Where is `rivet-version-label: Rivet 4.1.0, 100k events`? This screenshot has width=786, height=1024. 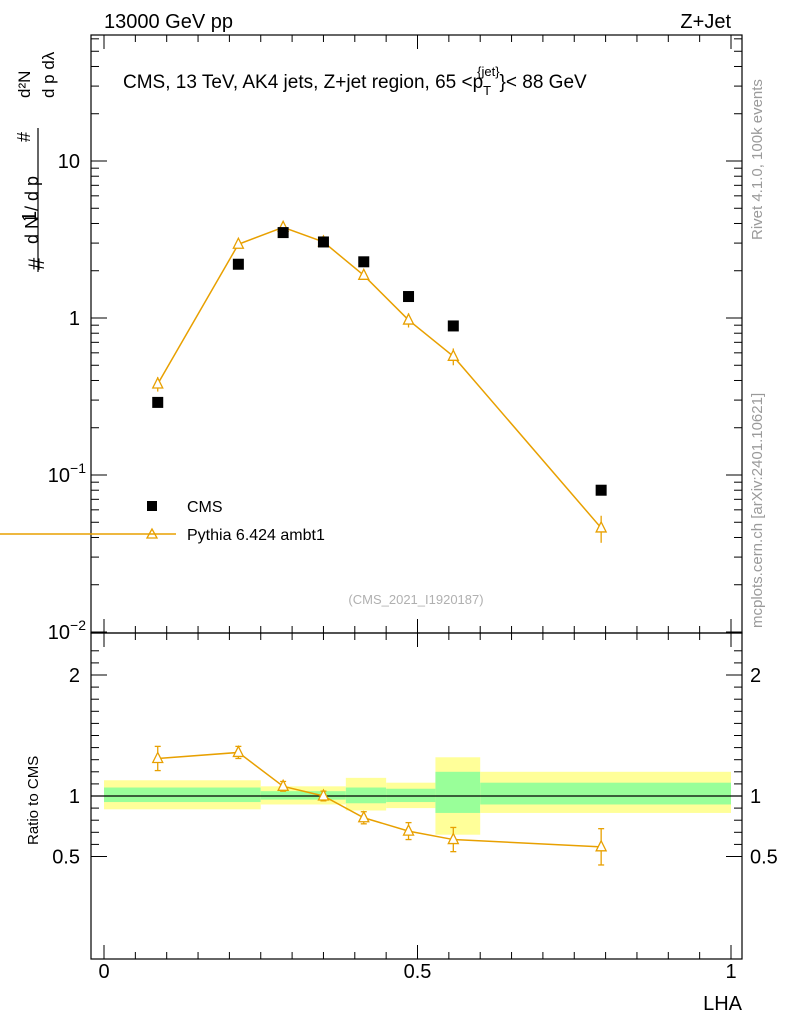 rivet-version-label: Rivet 4.1.0, 100k events is located at coordinates (757, 159).